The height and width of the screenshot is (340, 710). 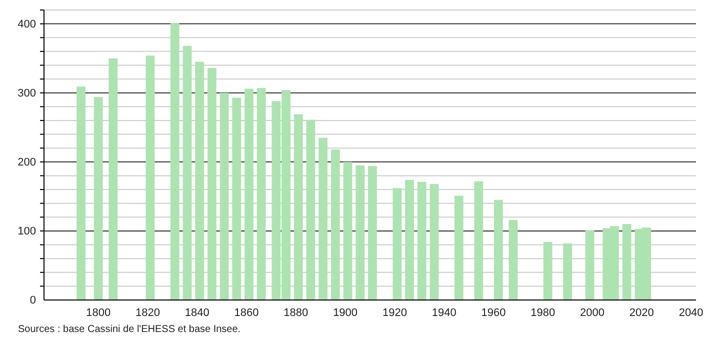 What do you see at coordinates (27, 231) in the screenshot?
I see `y-tick-label: 100` at bounding box center [27, 231].